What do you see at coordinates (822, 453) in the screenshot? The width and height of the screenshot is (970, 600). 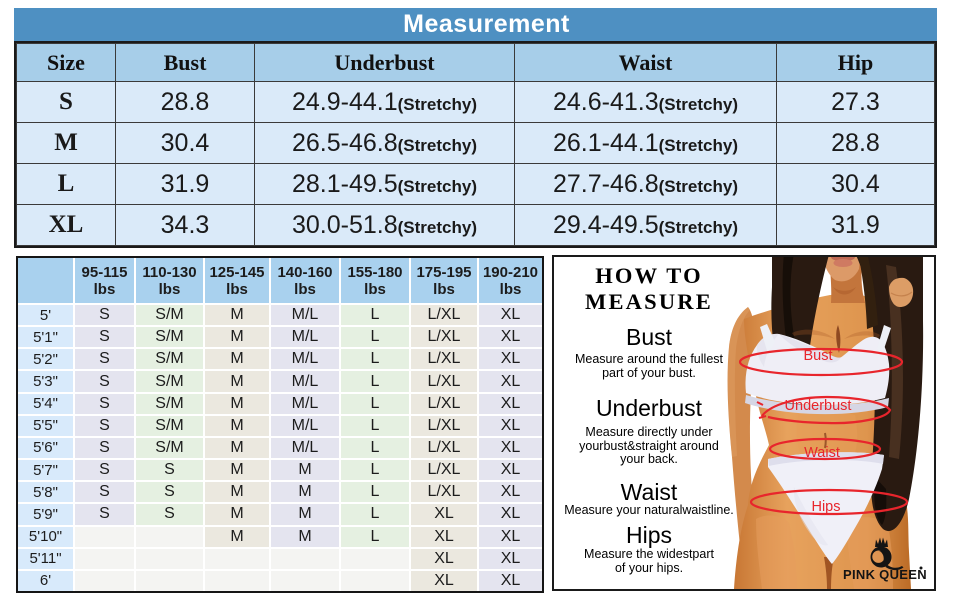 I see `svg-text: Waist` at bounding box center [822, 453].